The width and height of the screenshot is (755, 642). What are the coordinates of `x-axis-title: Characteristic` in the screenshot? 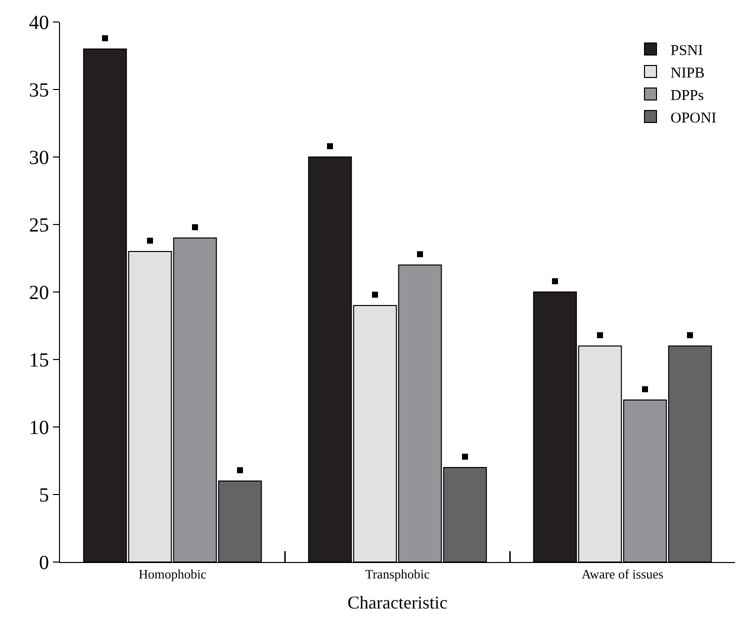 It's located at (398, 602).